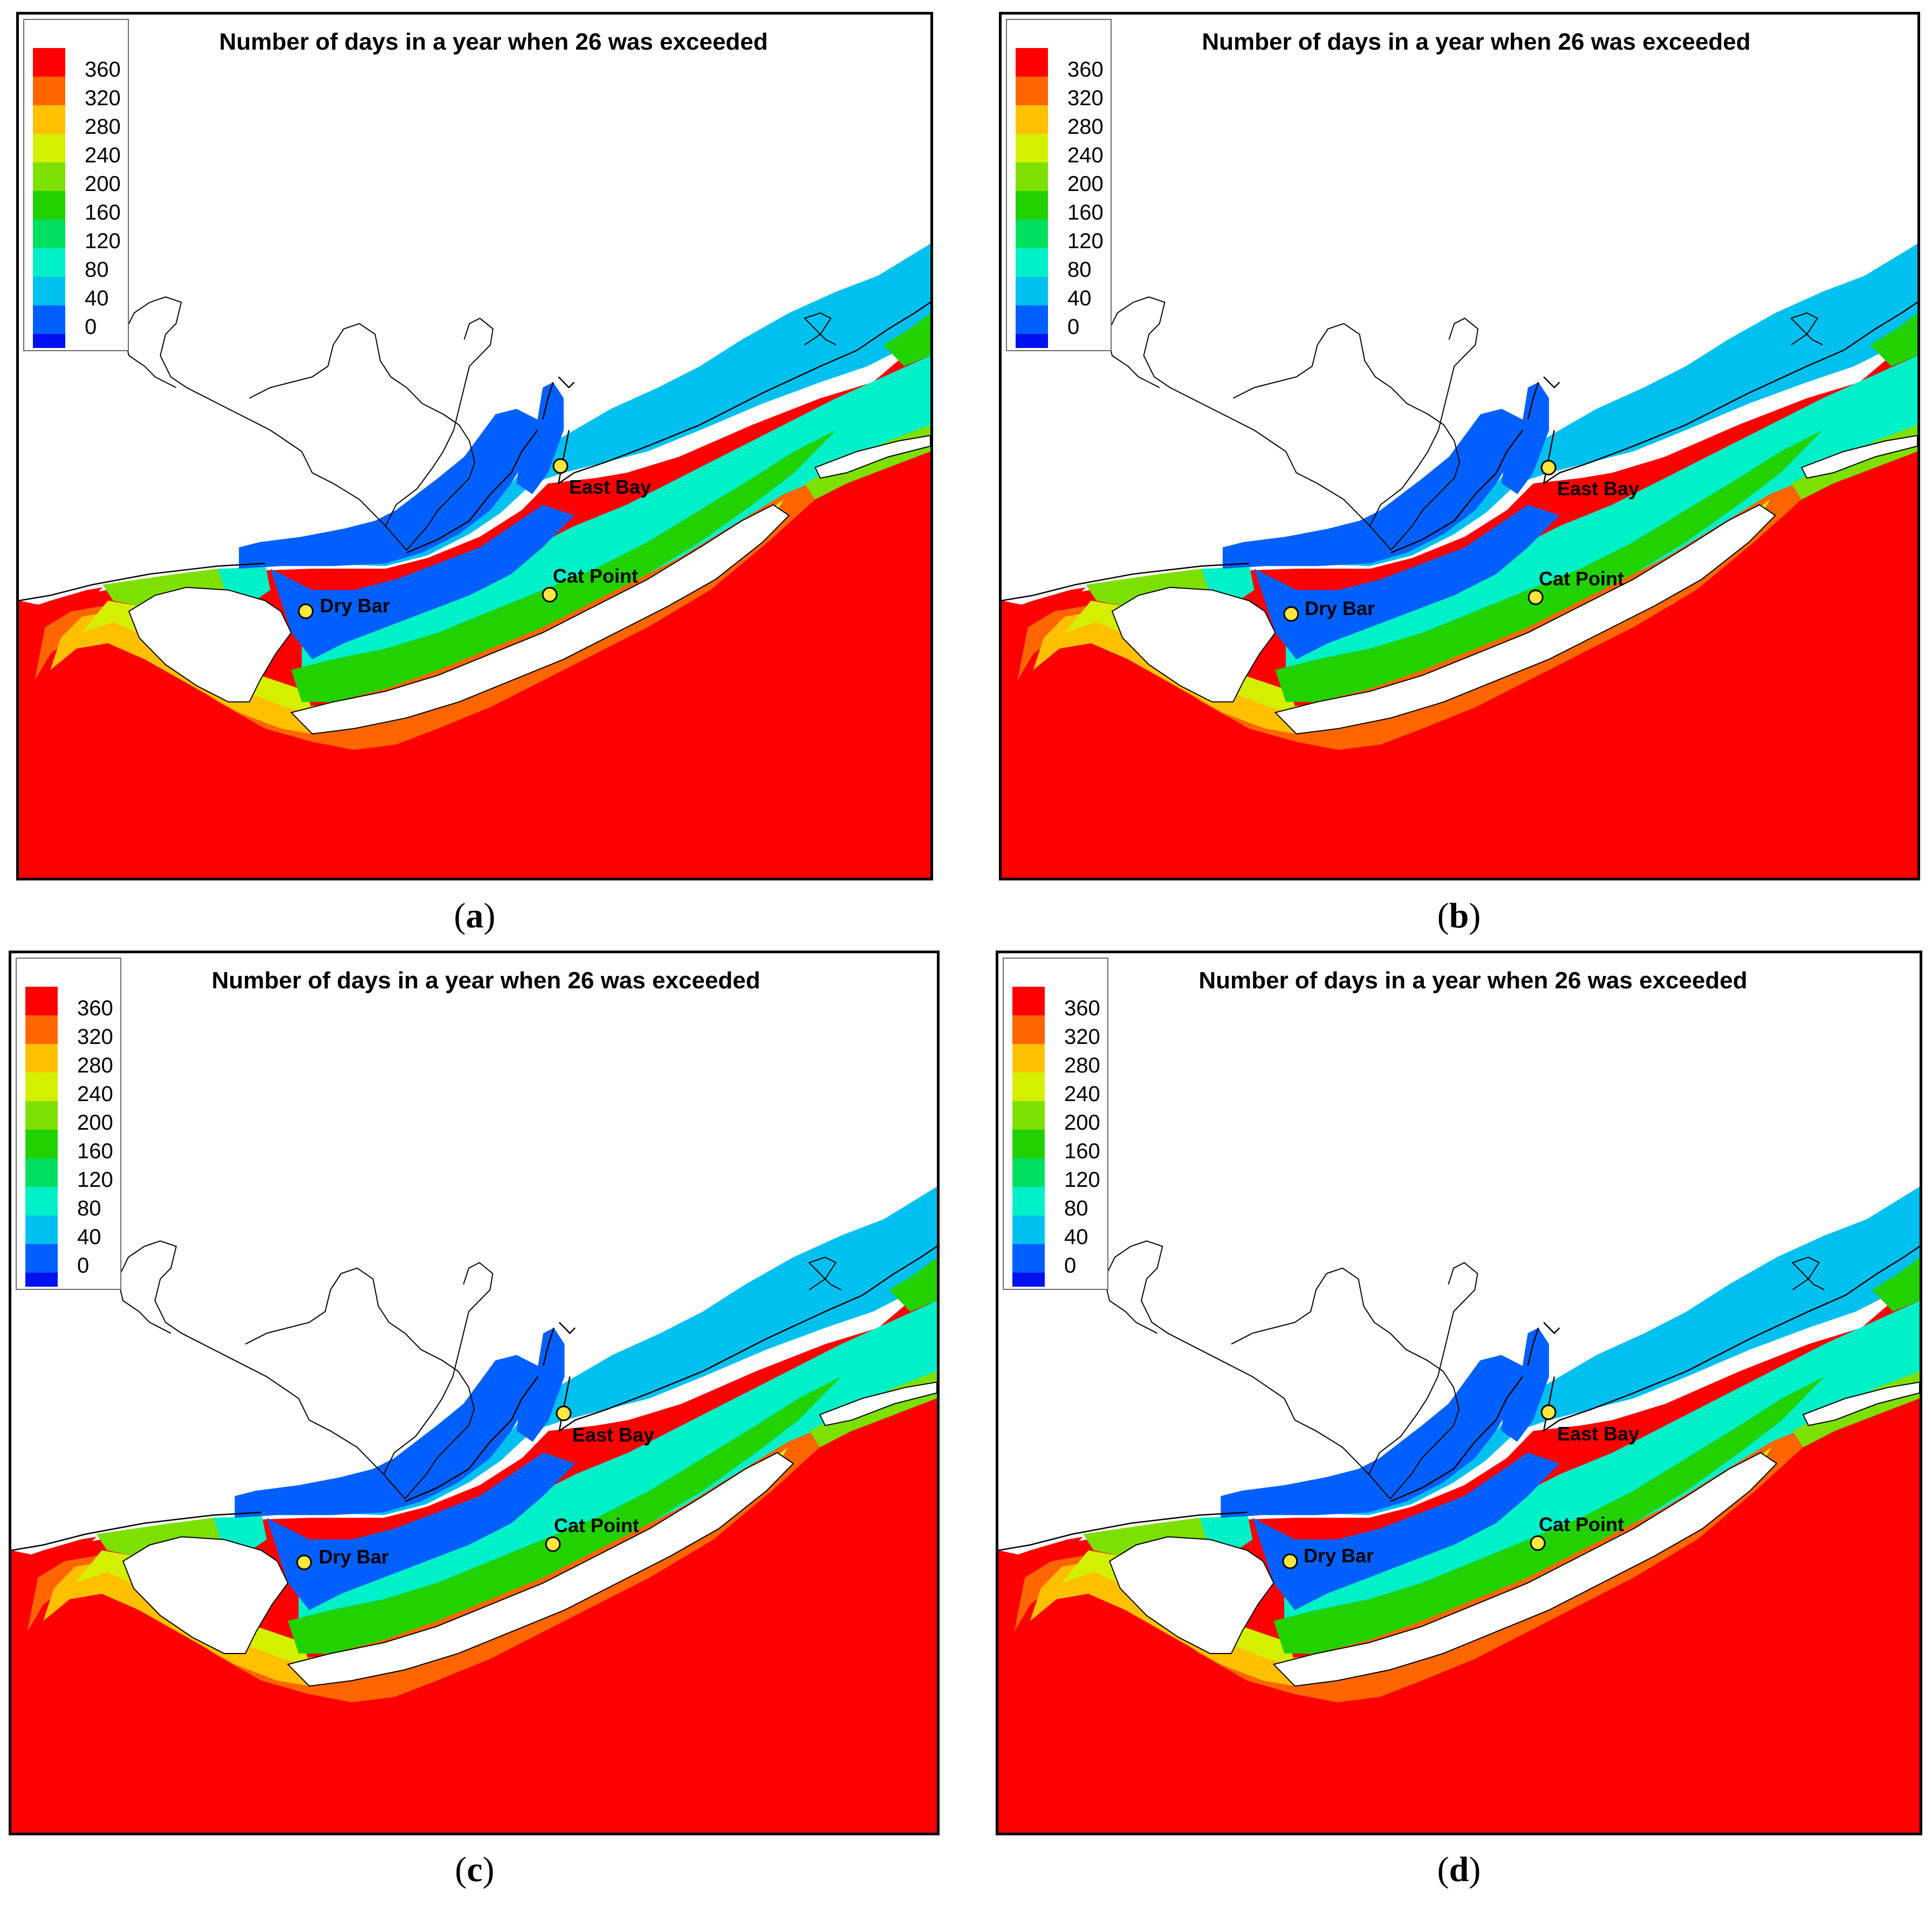  I want to click on panel-caption-d: (d), so click(1459, 1869).